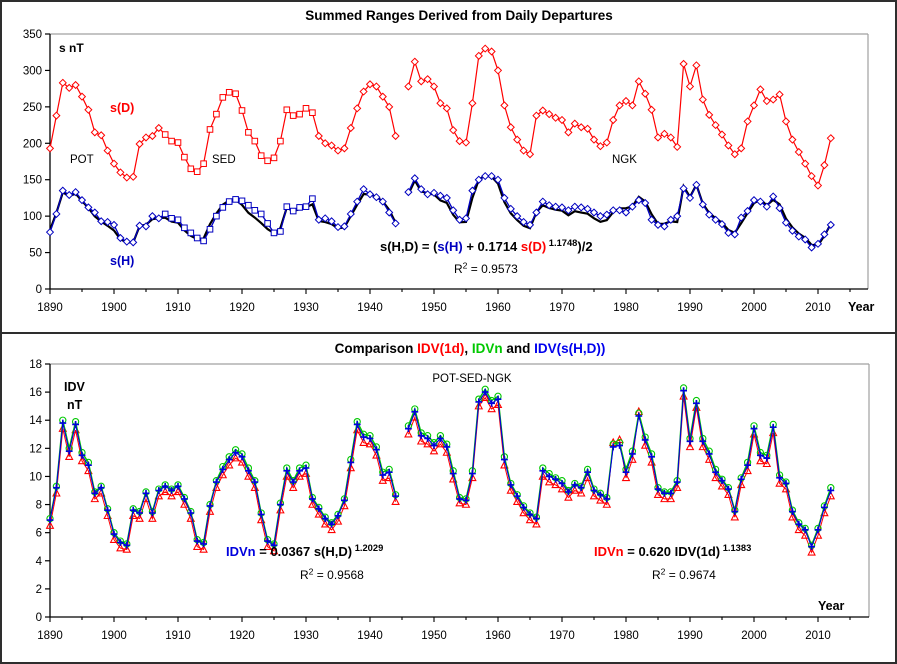 The height and width of the screenshot is (664, 897). Describe the element at coordinates (367, 548) in the screenshot. I see `annotation-equation-1-part: 1.2029` at that location.